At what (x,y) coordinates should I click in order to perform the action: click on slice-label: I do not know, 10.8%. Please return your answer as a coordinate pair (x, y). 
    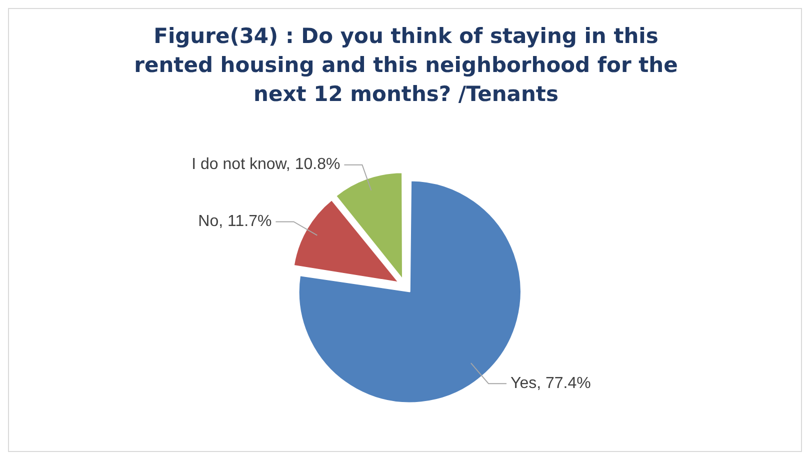
    Looking at the image, I should click on (266, 165).